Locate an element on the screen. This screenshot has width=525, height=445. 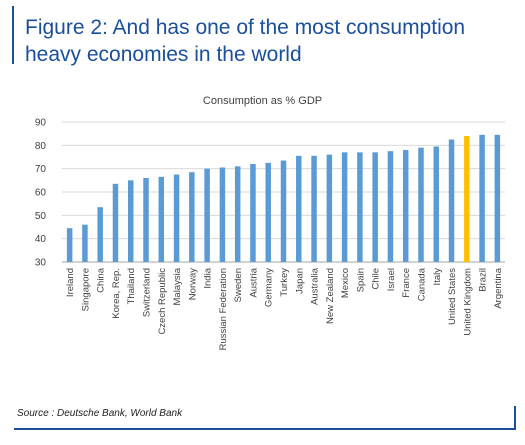
bar-spain is located at coordinates (360, 207).